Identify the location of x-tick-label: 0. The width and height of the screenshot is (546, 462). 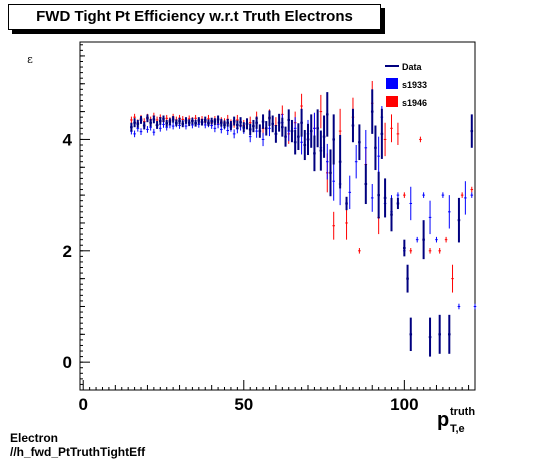
(82, 404).